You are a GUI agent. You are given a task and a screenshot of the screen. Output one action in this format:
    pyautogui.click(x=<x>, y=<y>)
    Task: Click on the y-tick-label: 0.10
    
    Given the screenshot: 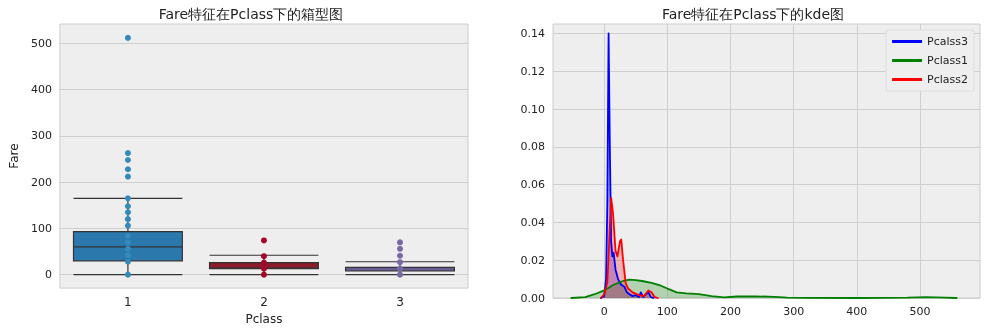 What is the action you would take?
    pyautogui.click(x=532, y=109)
    